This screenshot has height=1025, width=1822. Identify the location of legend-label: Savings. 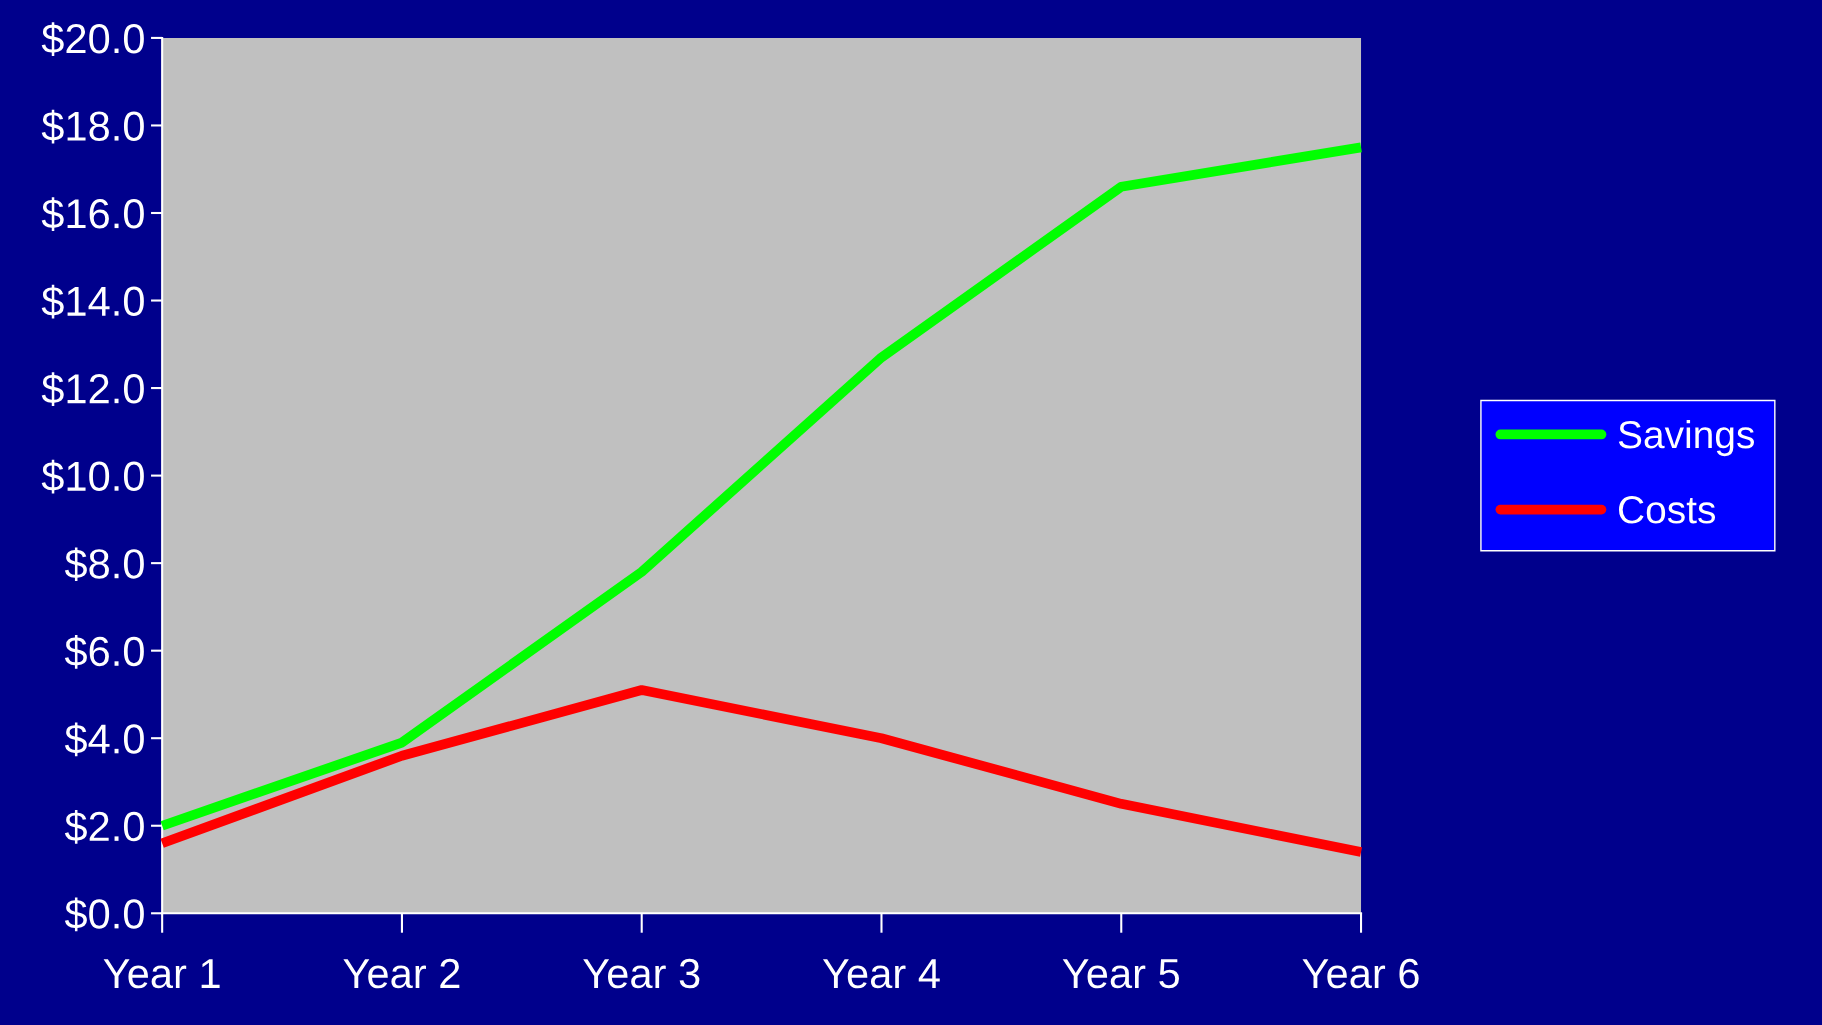
(1686, 438).